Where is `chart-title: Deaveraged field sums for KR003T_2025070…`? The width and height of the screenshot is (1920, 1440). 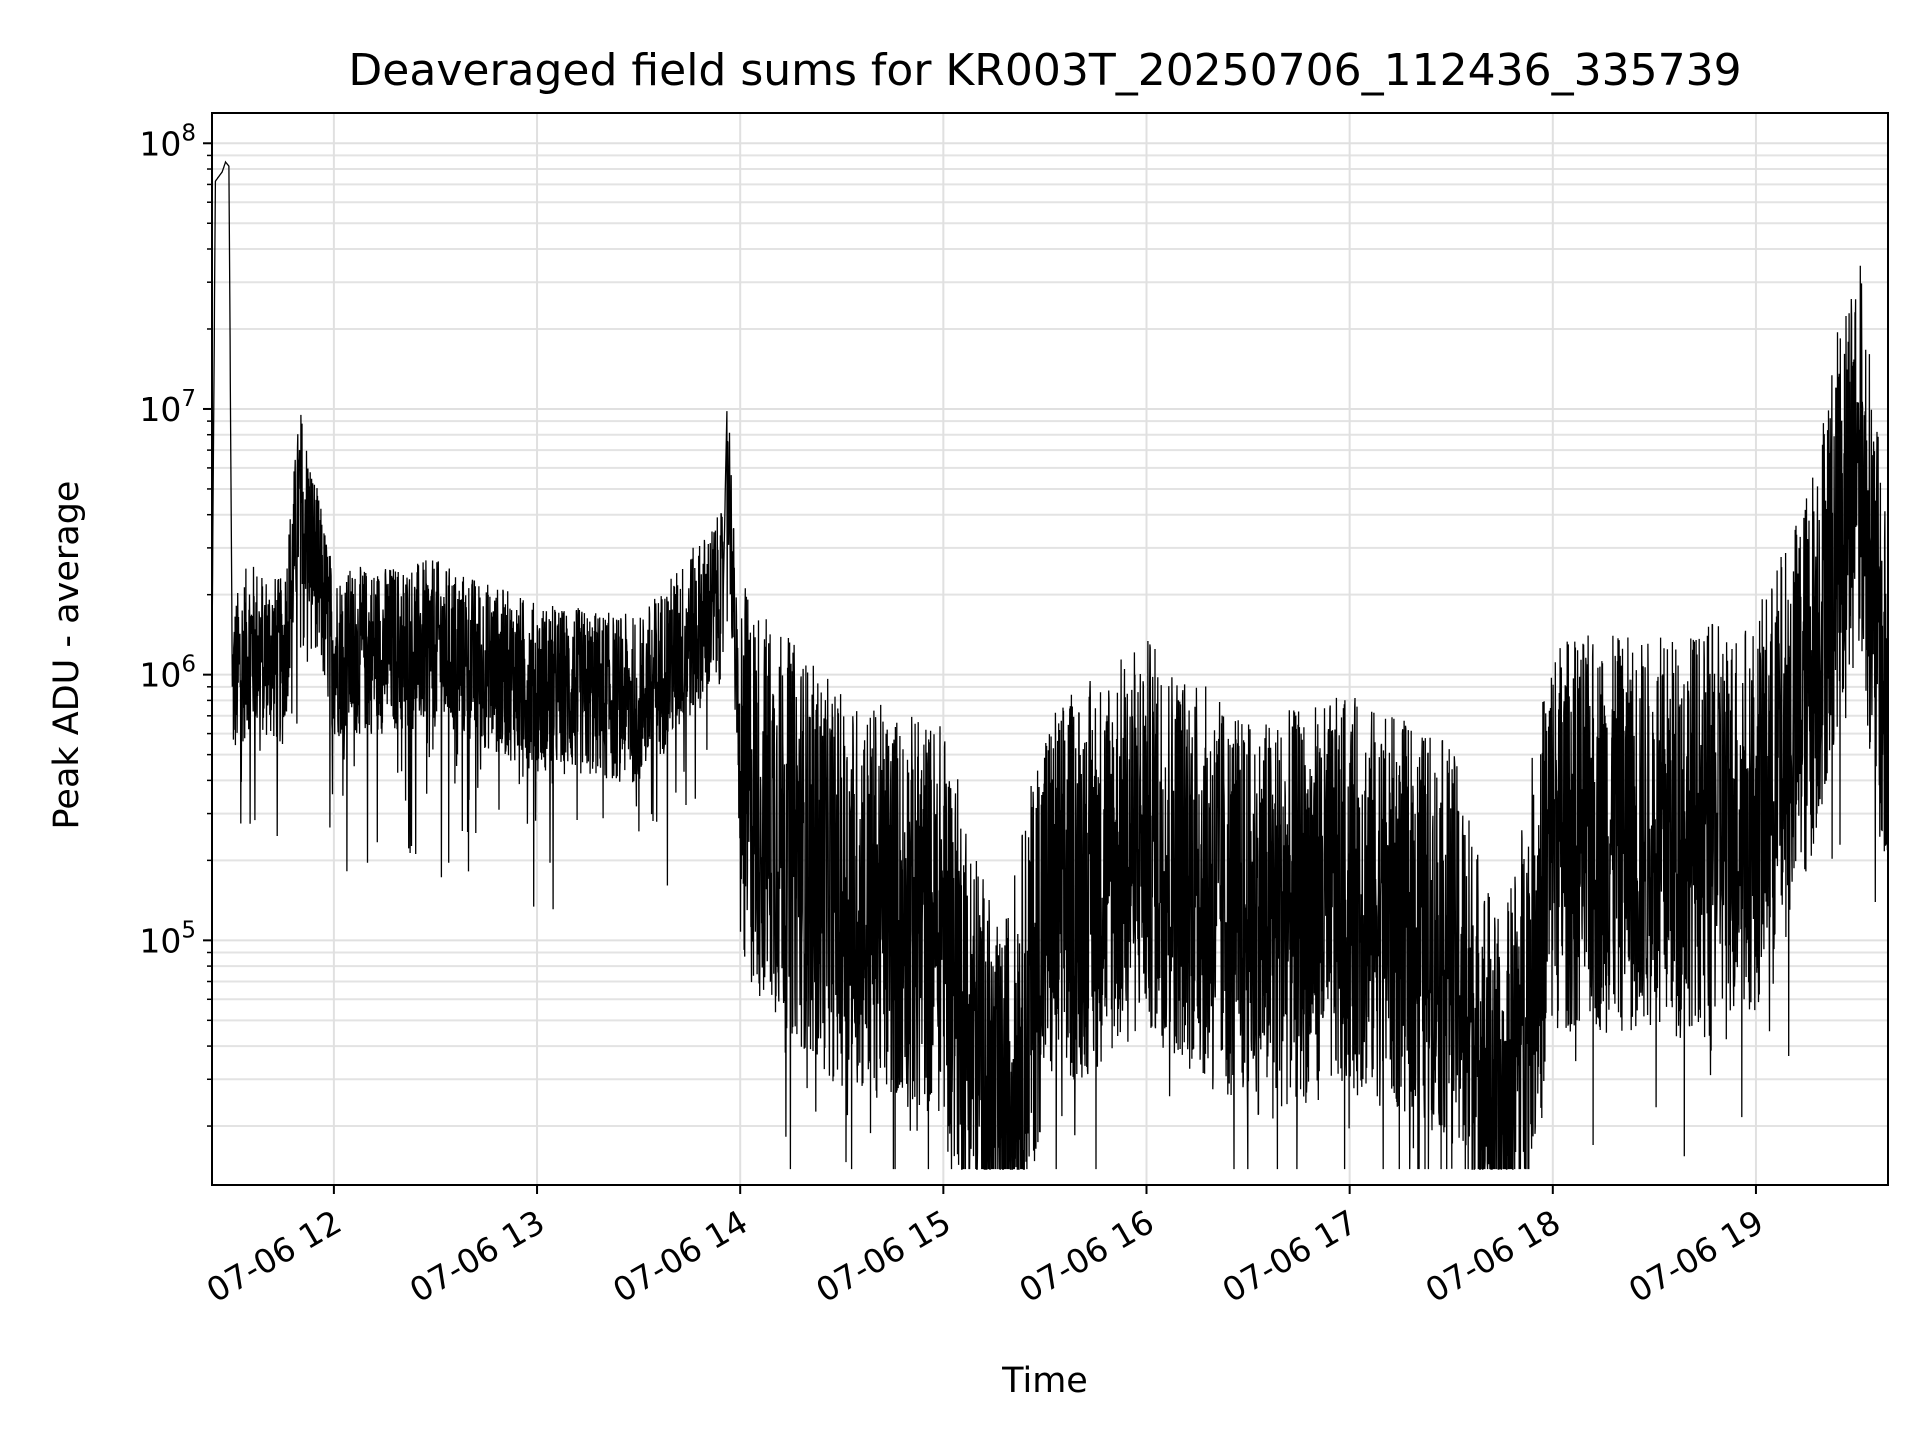 chart-title: Deaveraged field sums for KR003T_2025070… is located at coordinates (1044, 70).